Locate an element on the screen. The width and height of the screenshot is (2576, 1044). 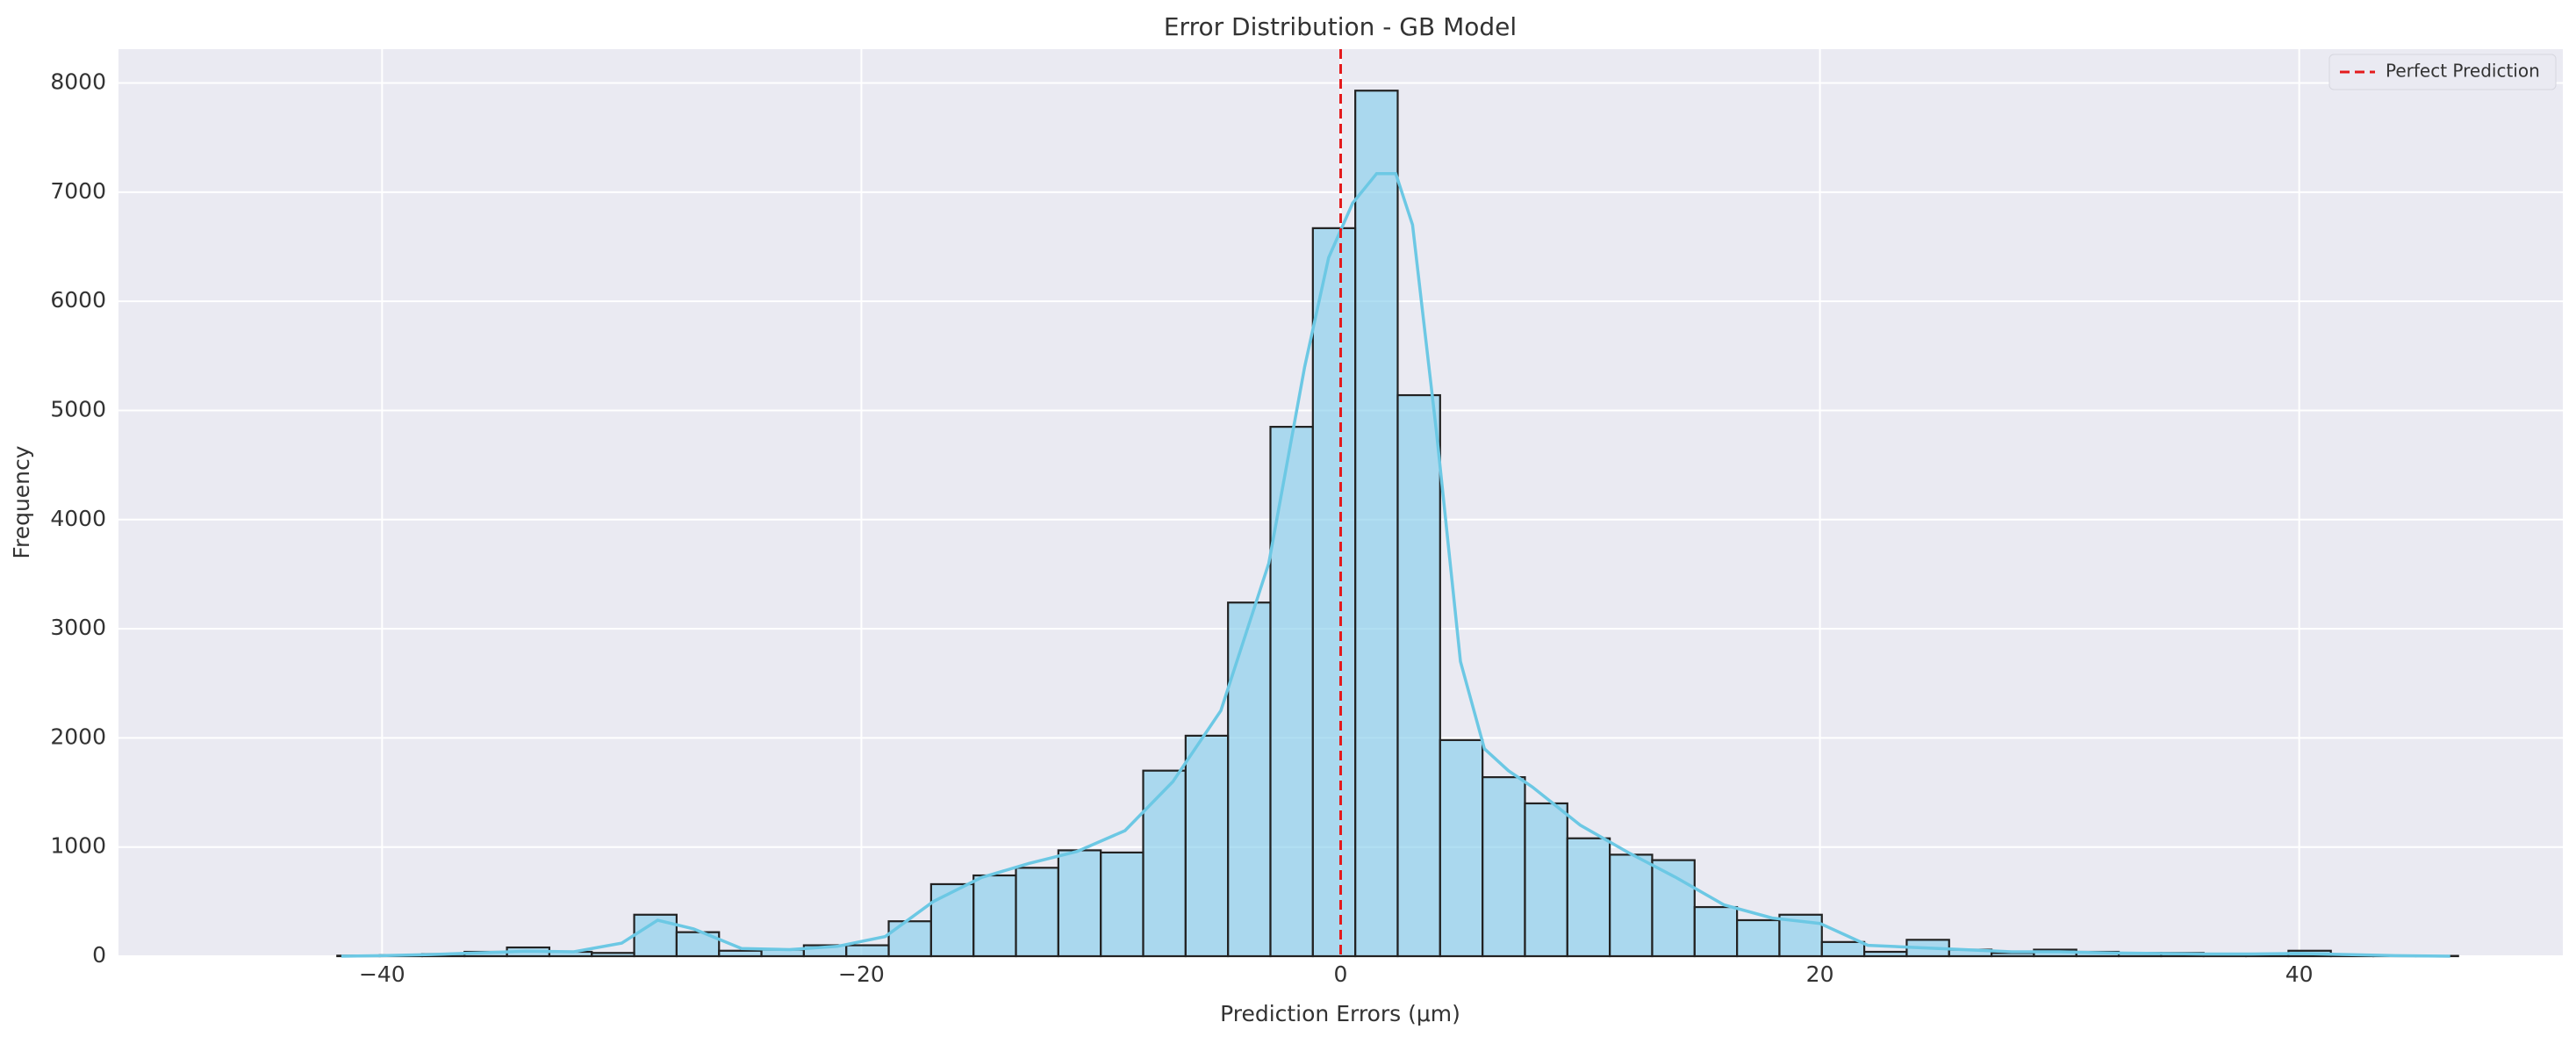
legend-label: Perfect Prediction is located at coordinates (2463, 71).